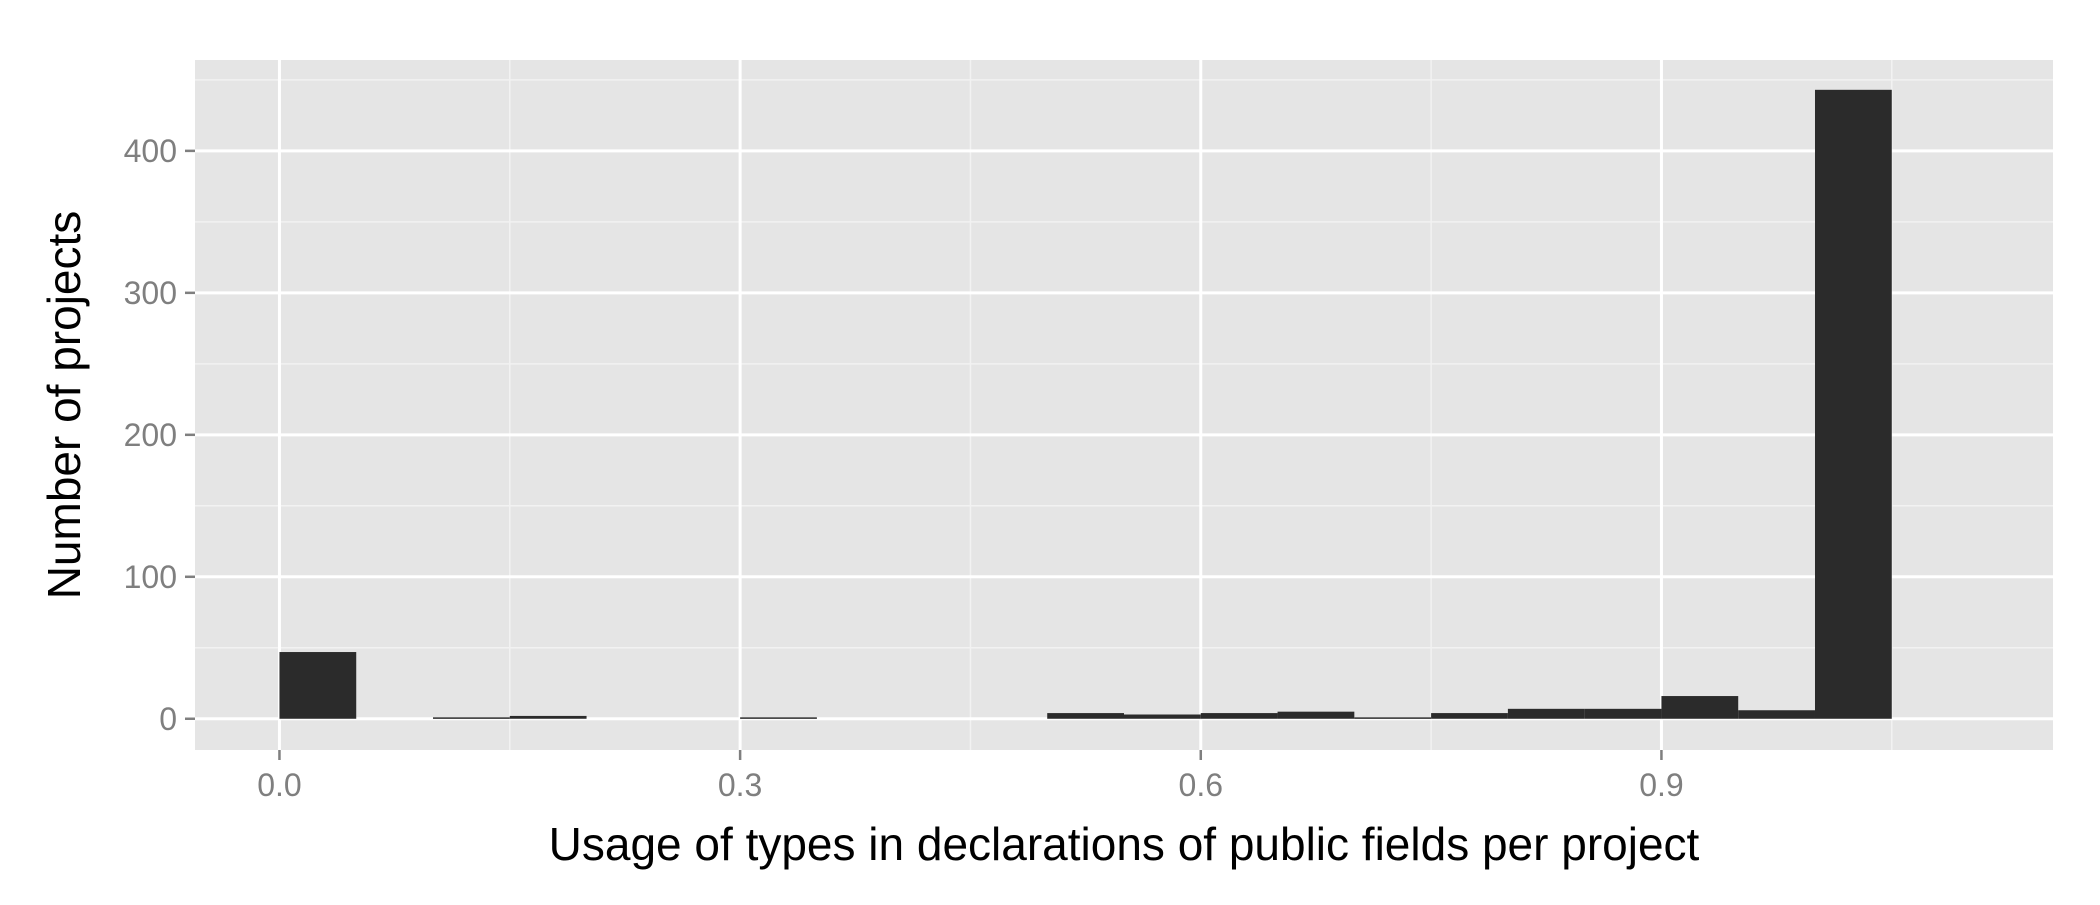 The image size is (2100, 905). I want to click on y-tick-label: 300, so click(150, 293).